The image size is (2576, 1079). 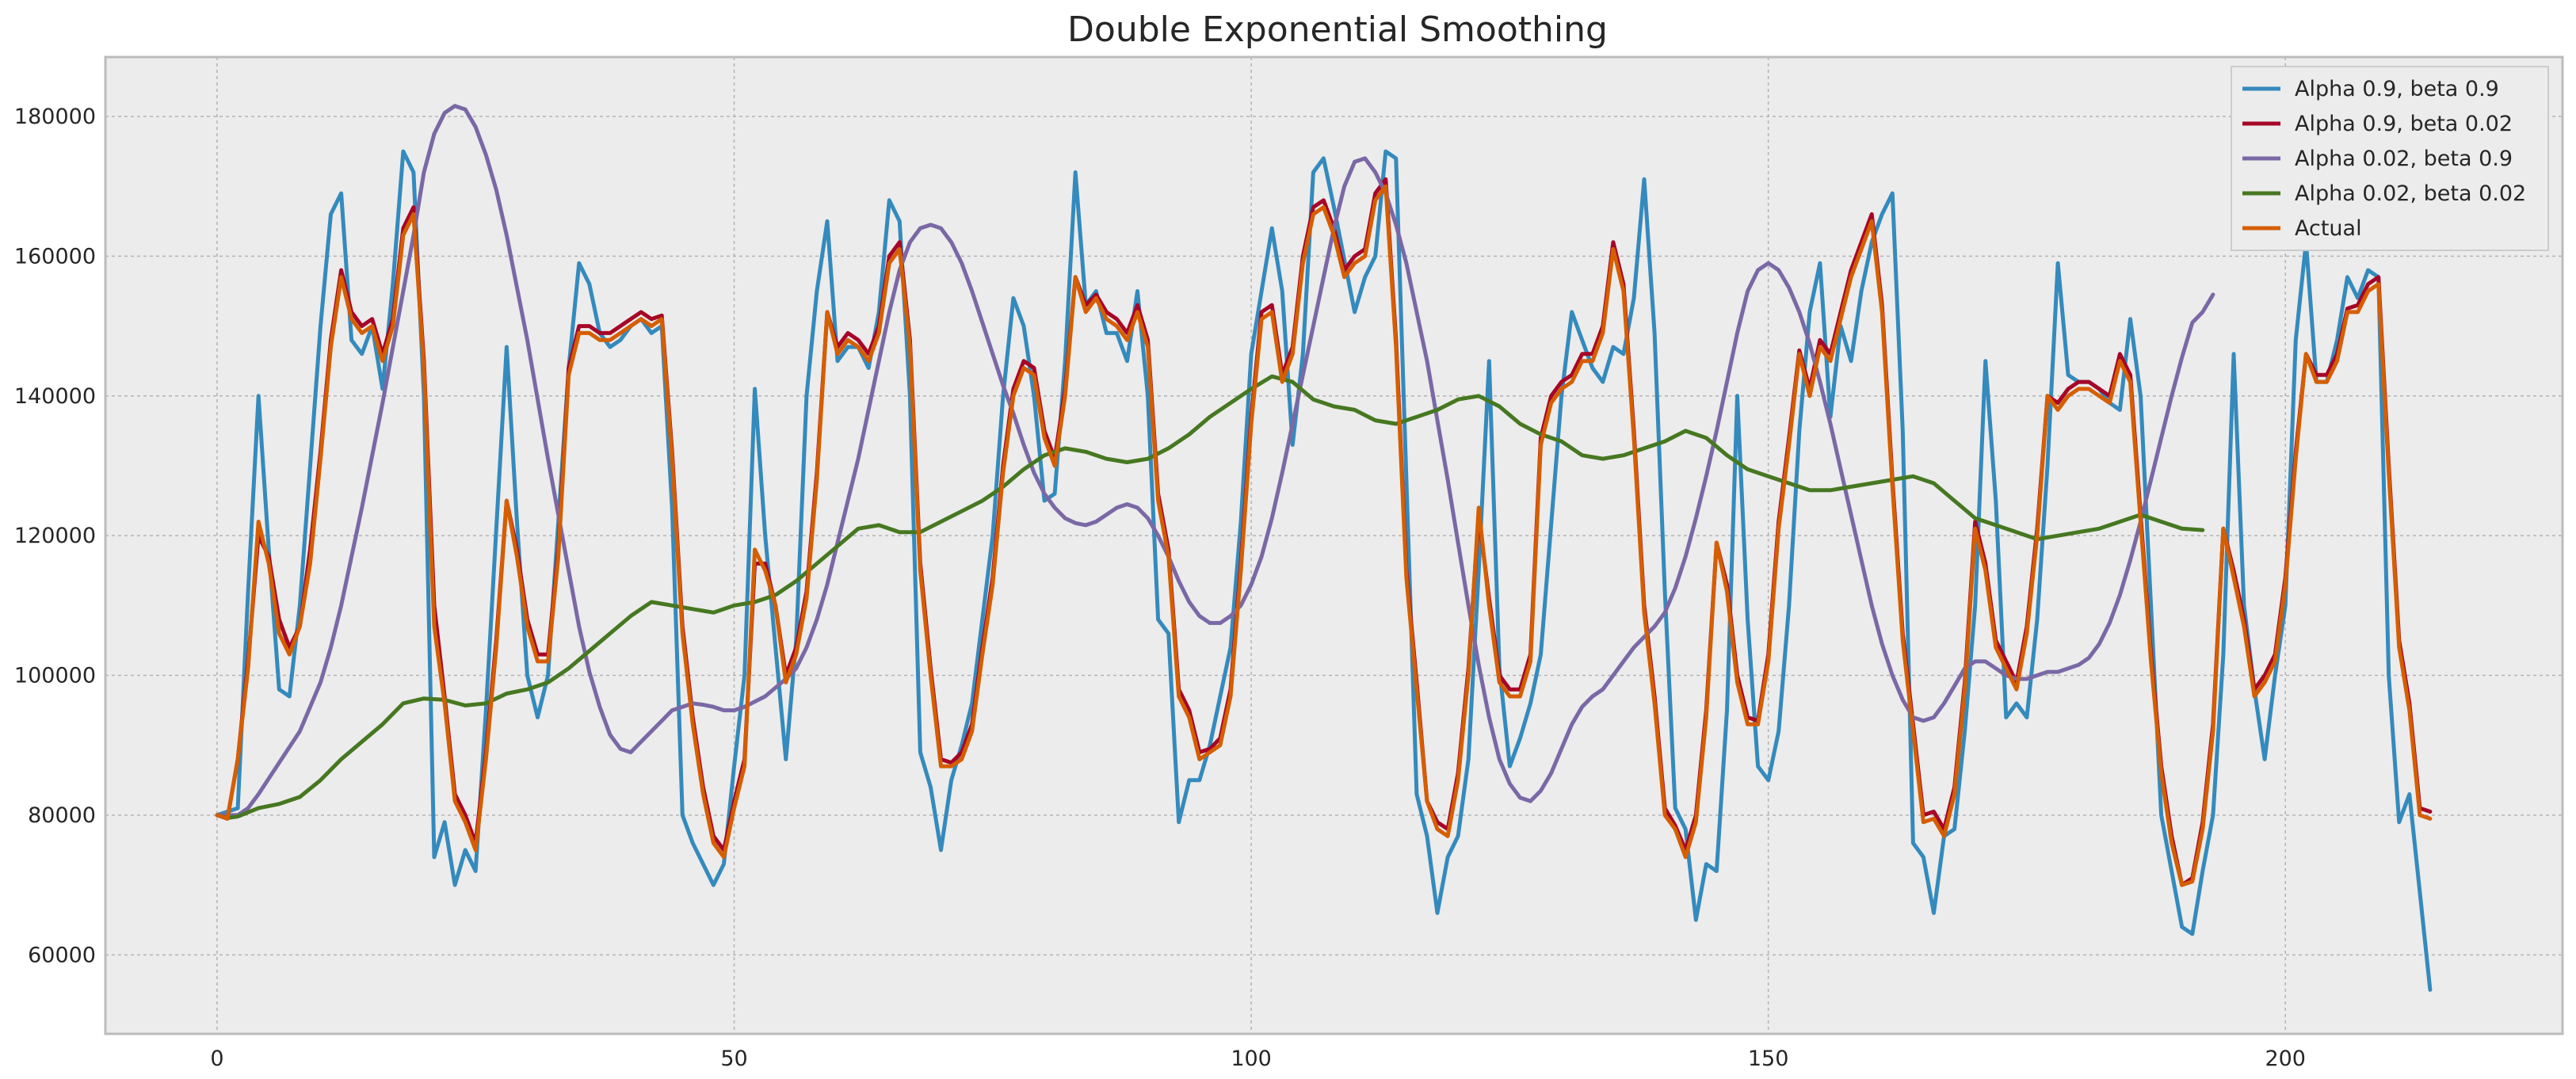 I want to click on x-tick-label: 100, so click(x=1251, y=1059).